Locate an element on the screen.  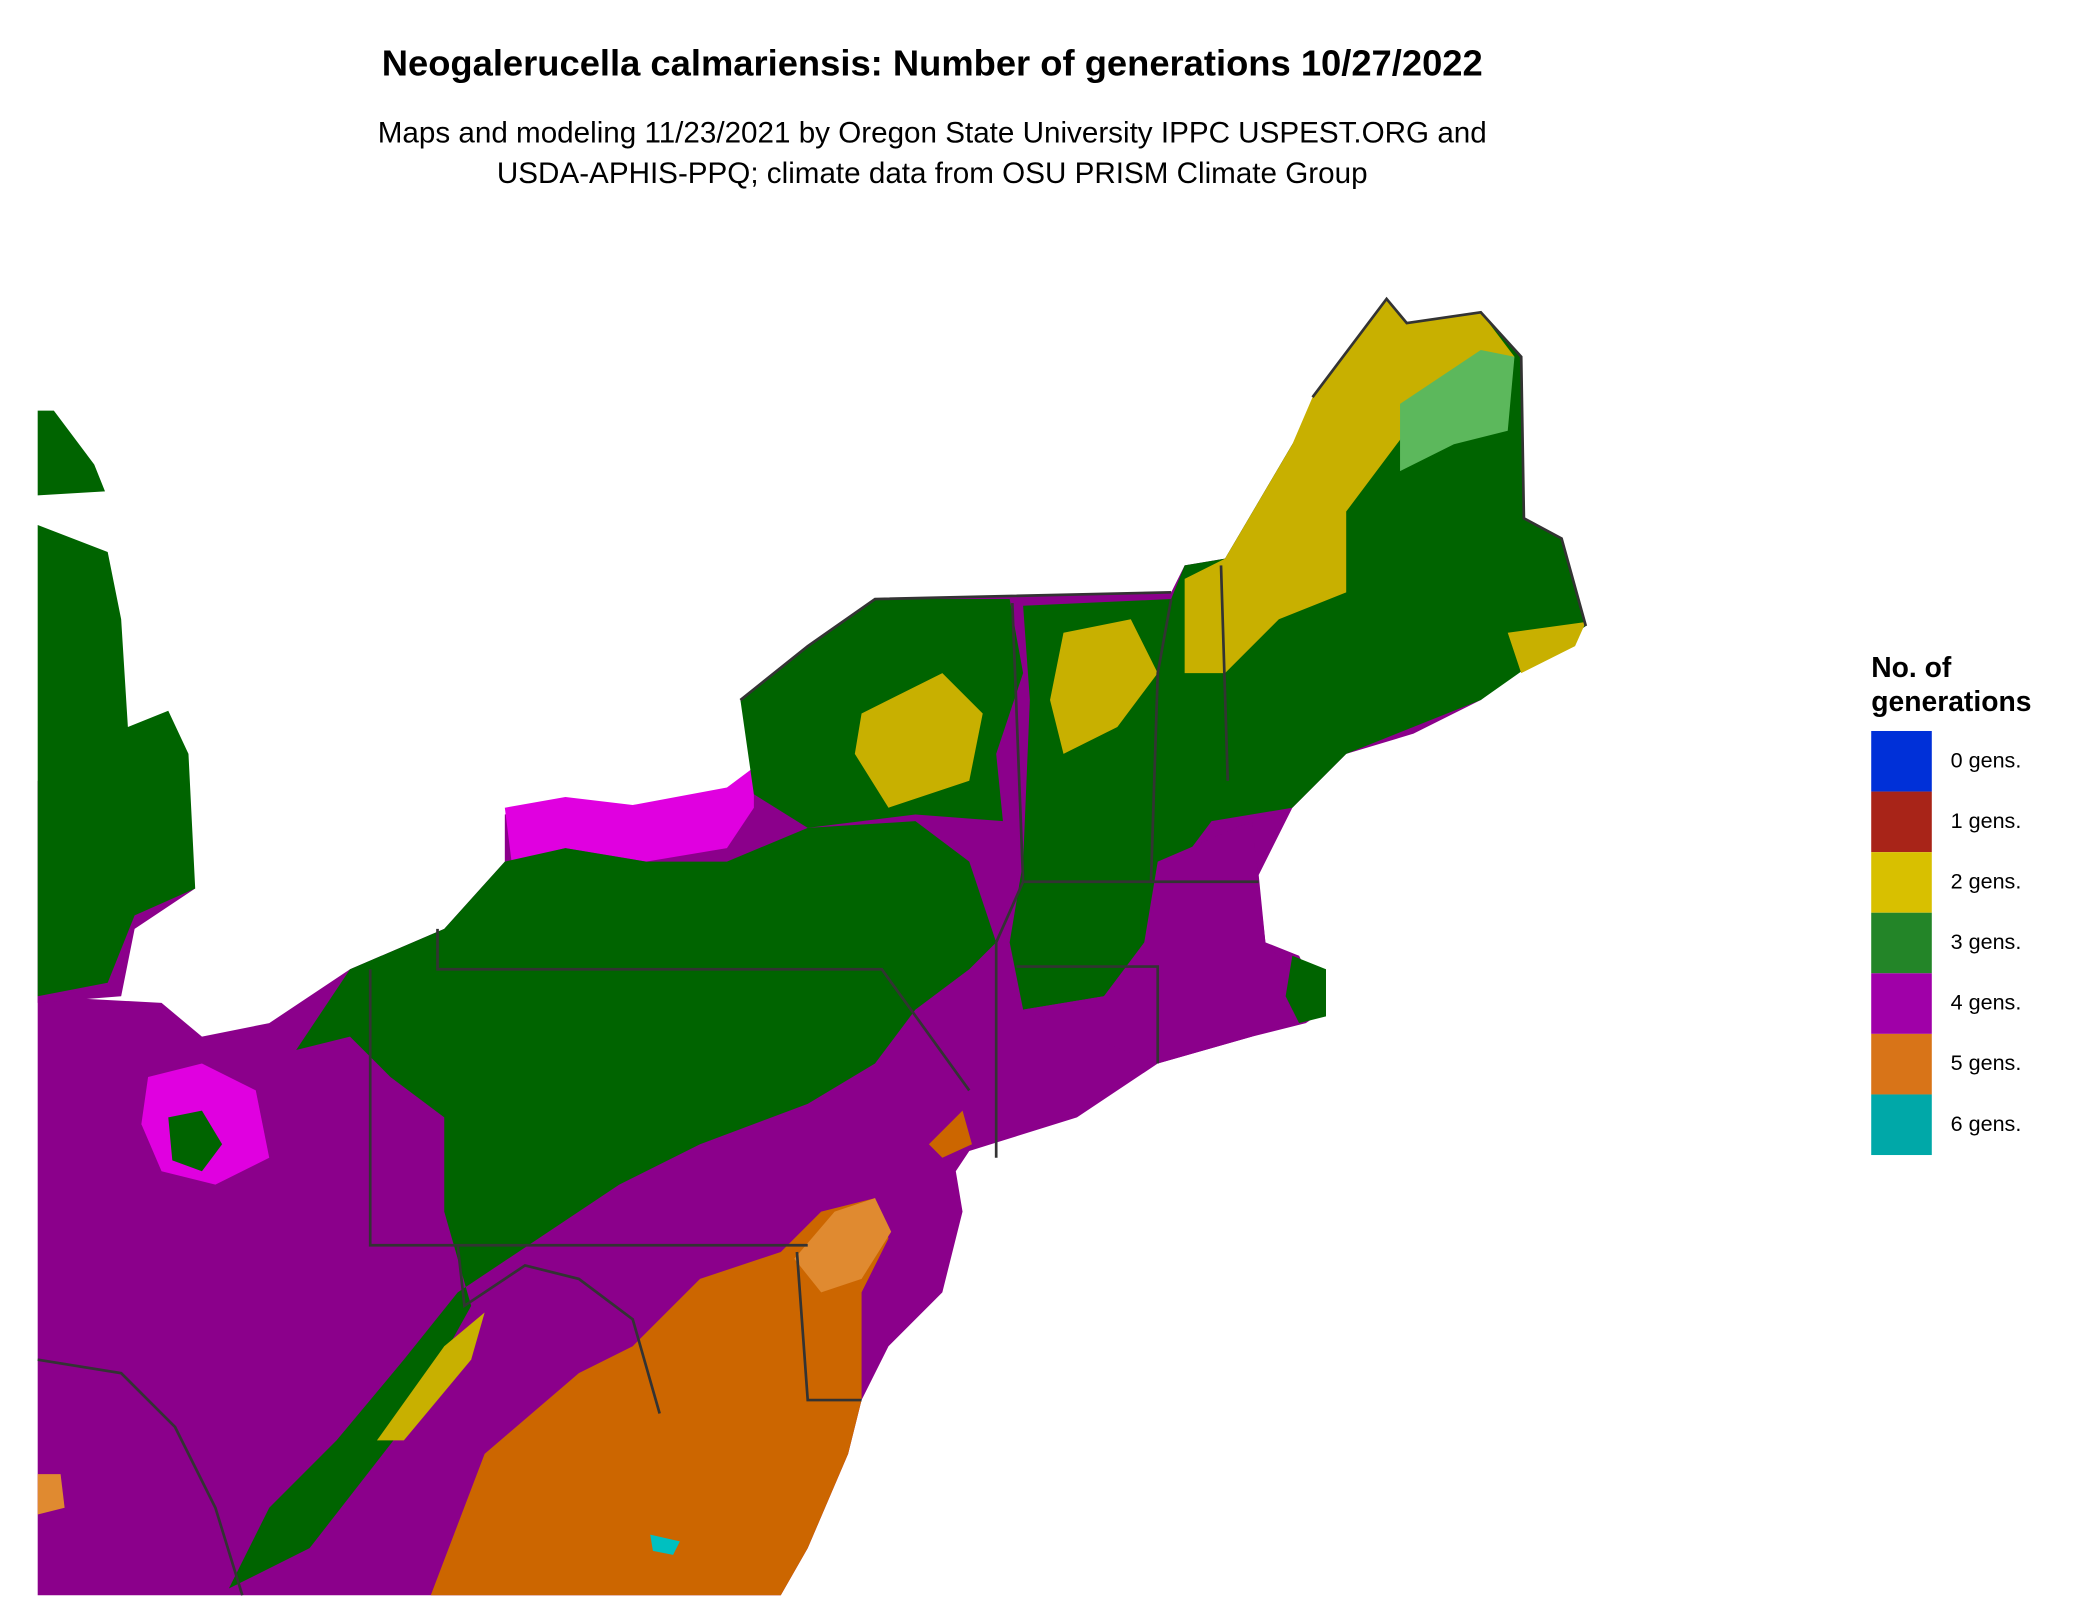
border-ct-ri is located at coordinates (1088, 1014).